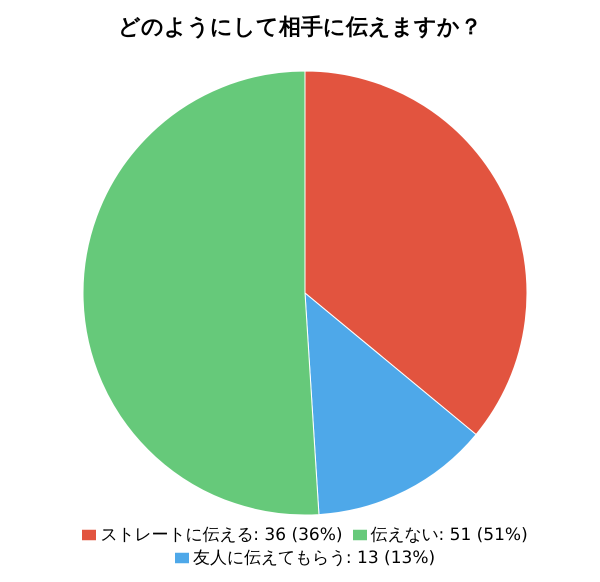  Describe the element at coordinates (221, 535) in the screenshot. I see `legend-label: ストレートに伝える: 36 (36%)` at that location.